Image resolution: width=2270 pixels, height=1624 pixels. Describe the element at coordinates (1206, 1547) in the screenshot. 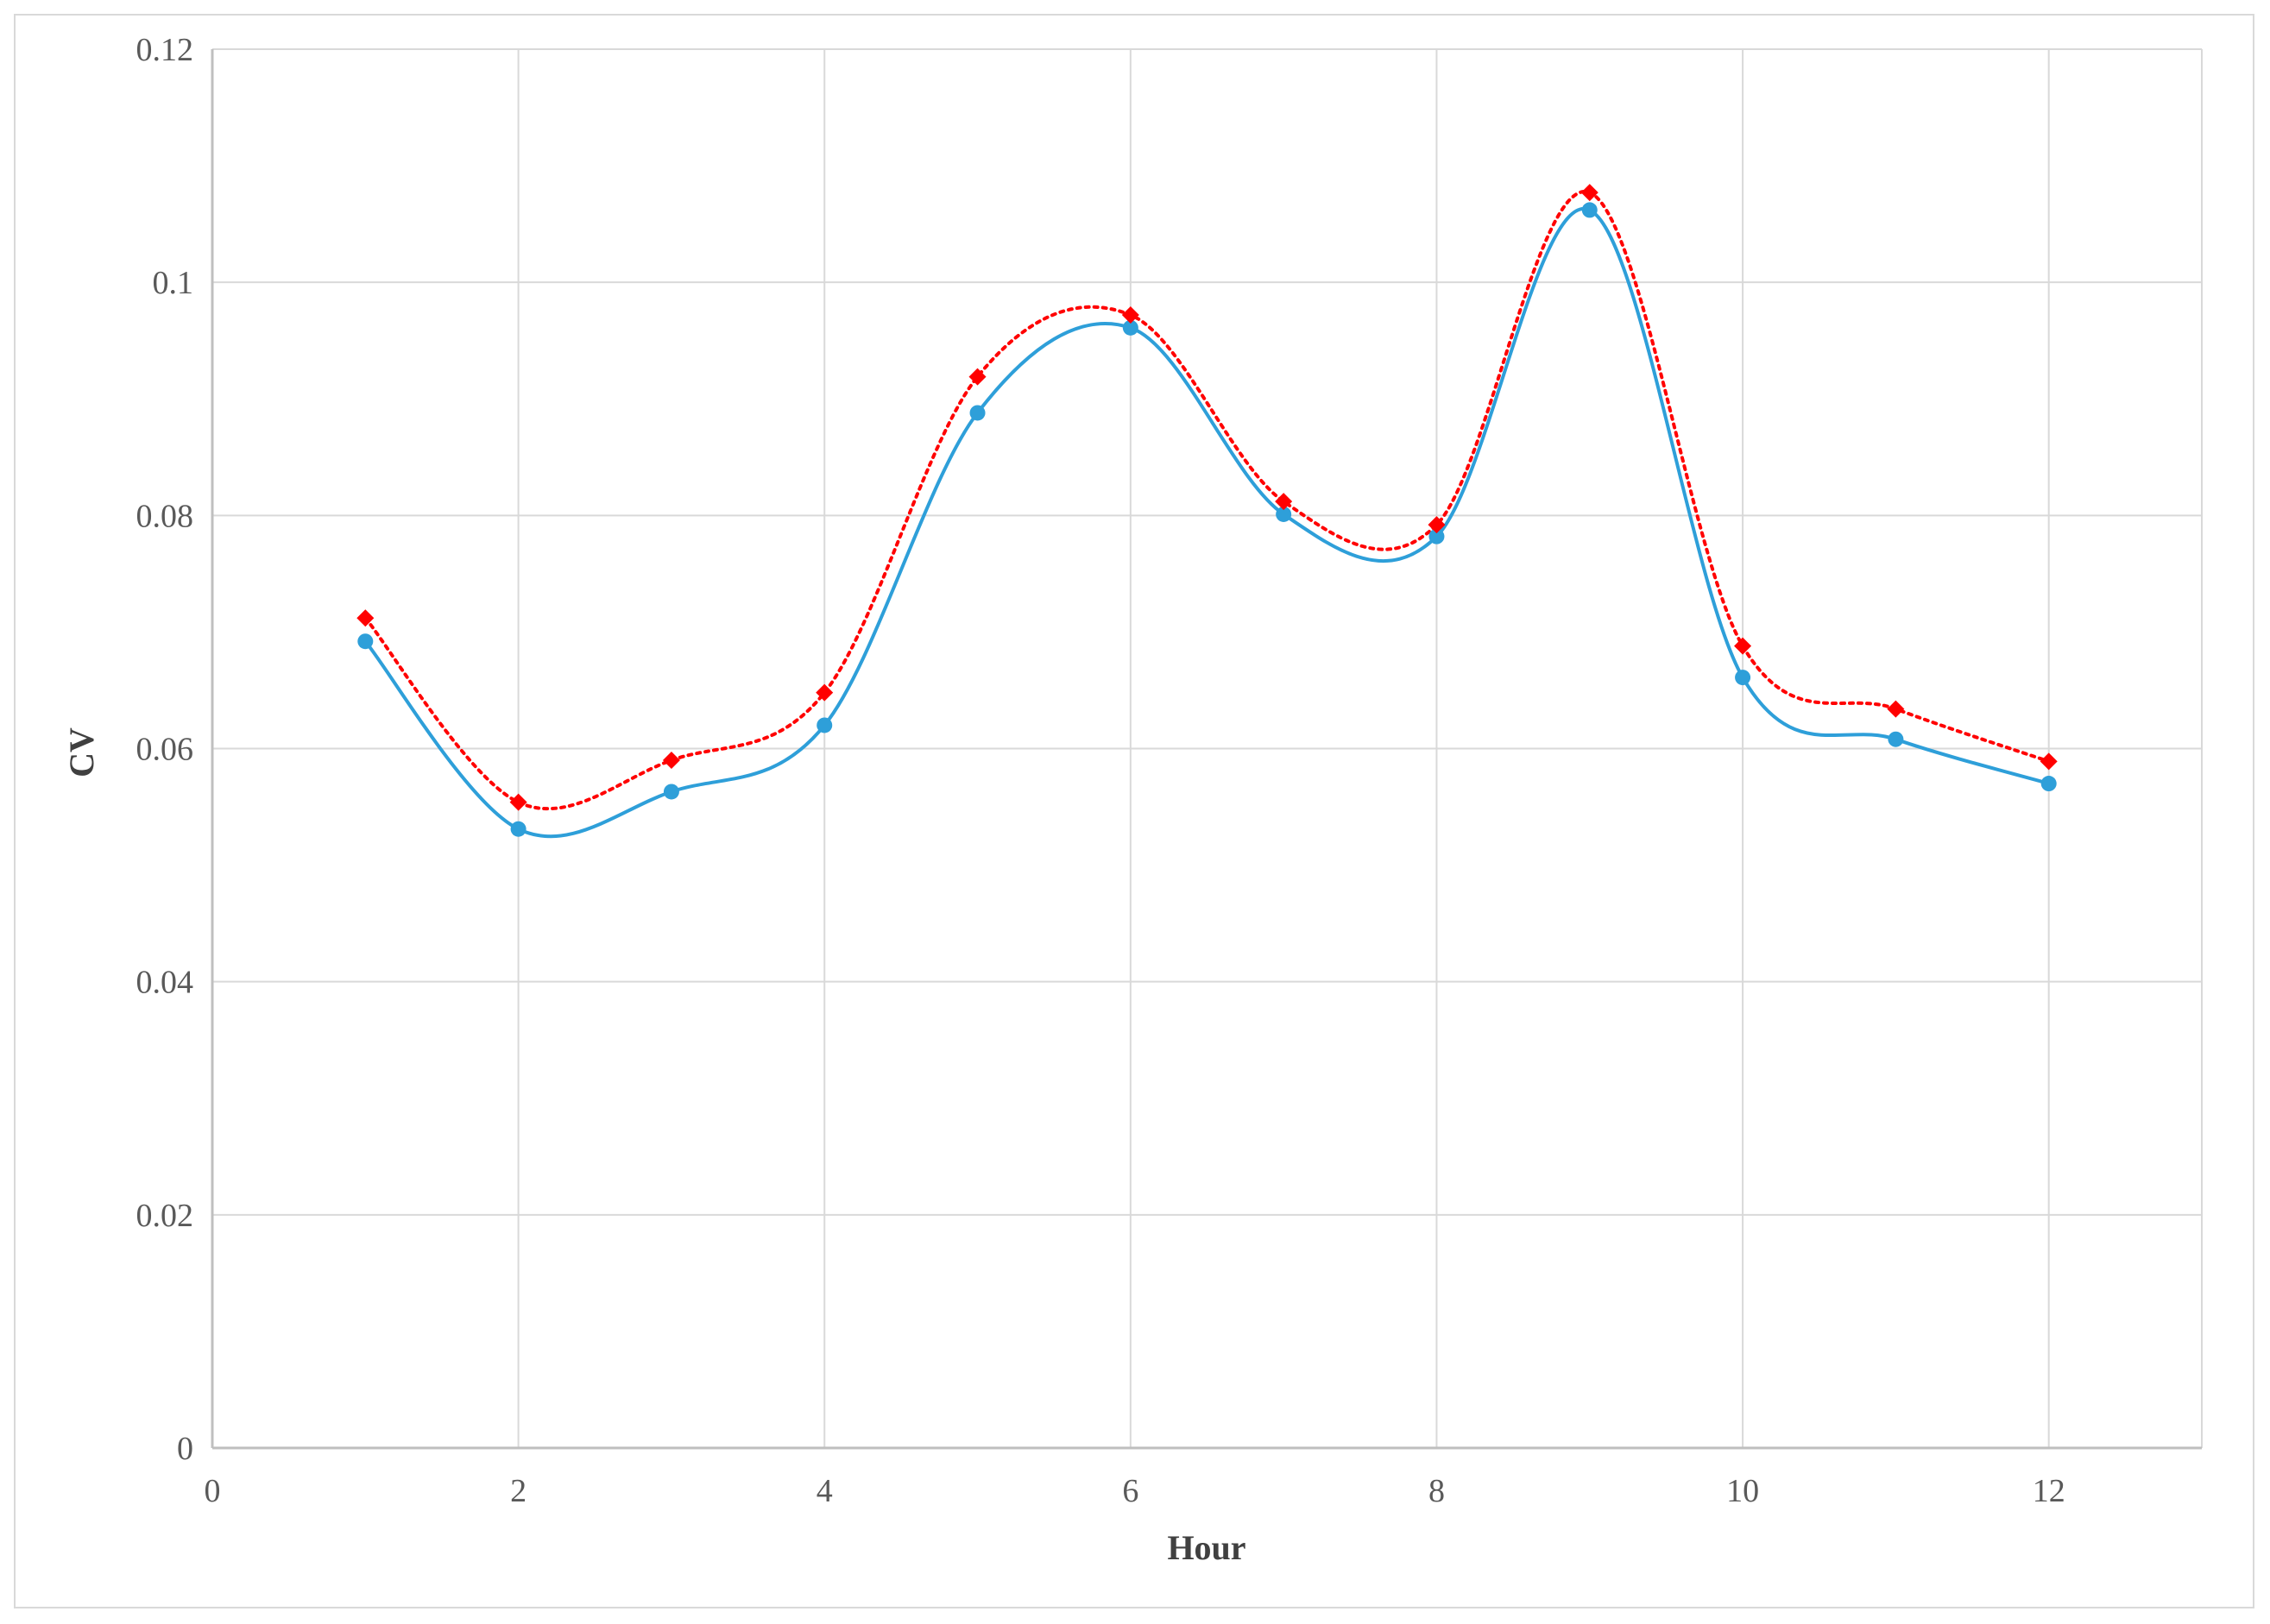

I see `x-axis-title: Hour` at that location.